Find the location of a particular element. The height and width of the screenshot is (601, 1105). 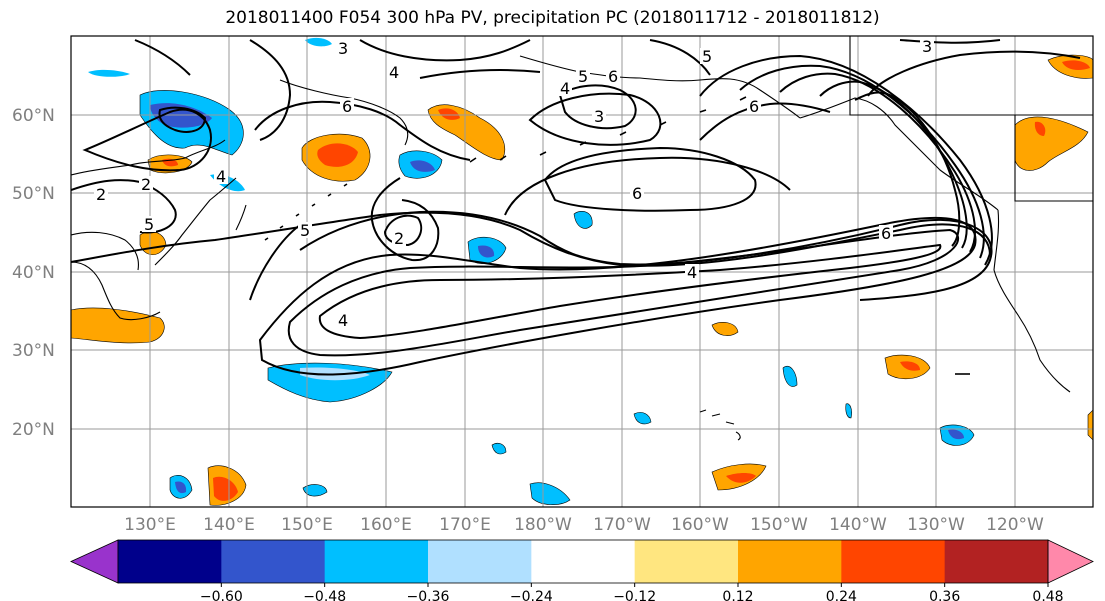

colorbar-frame is located at coordinates (583, 561).